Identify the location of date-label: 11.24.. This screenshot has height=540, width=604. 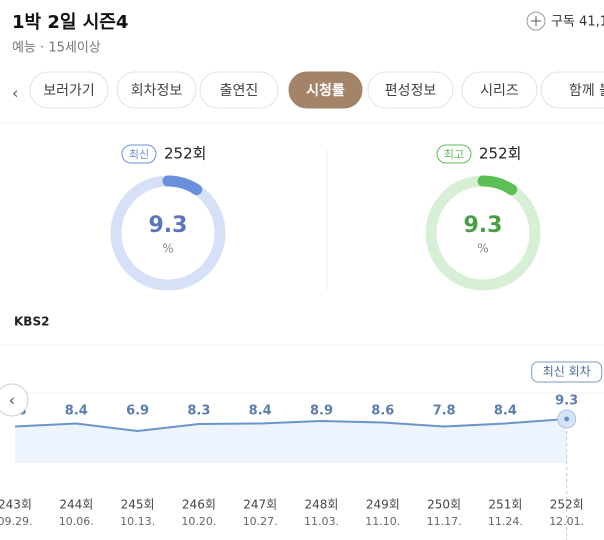
(505, 521).